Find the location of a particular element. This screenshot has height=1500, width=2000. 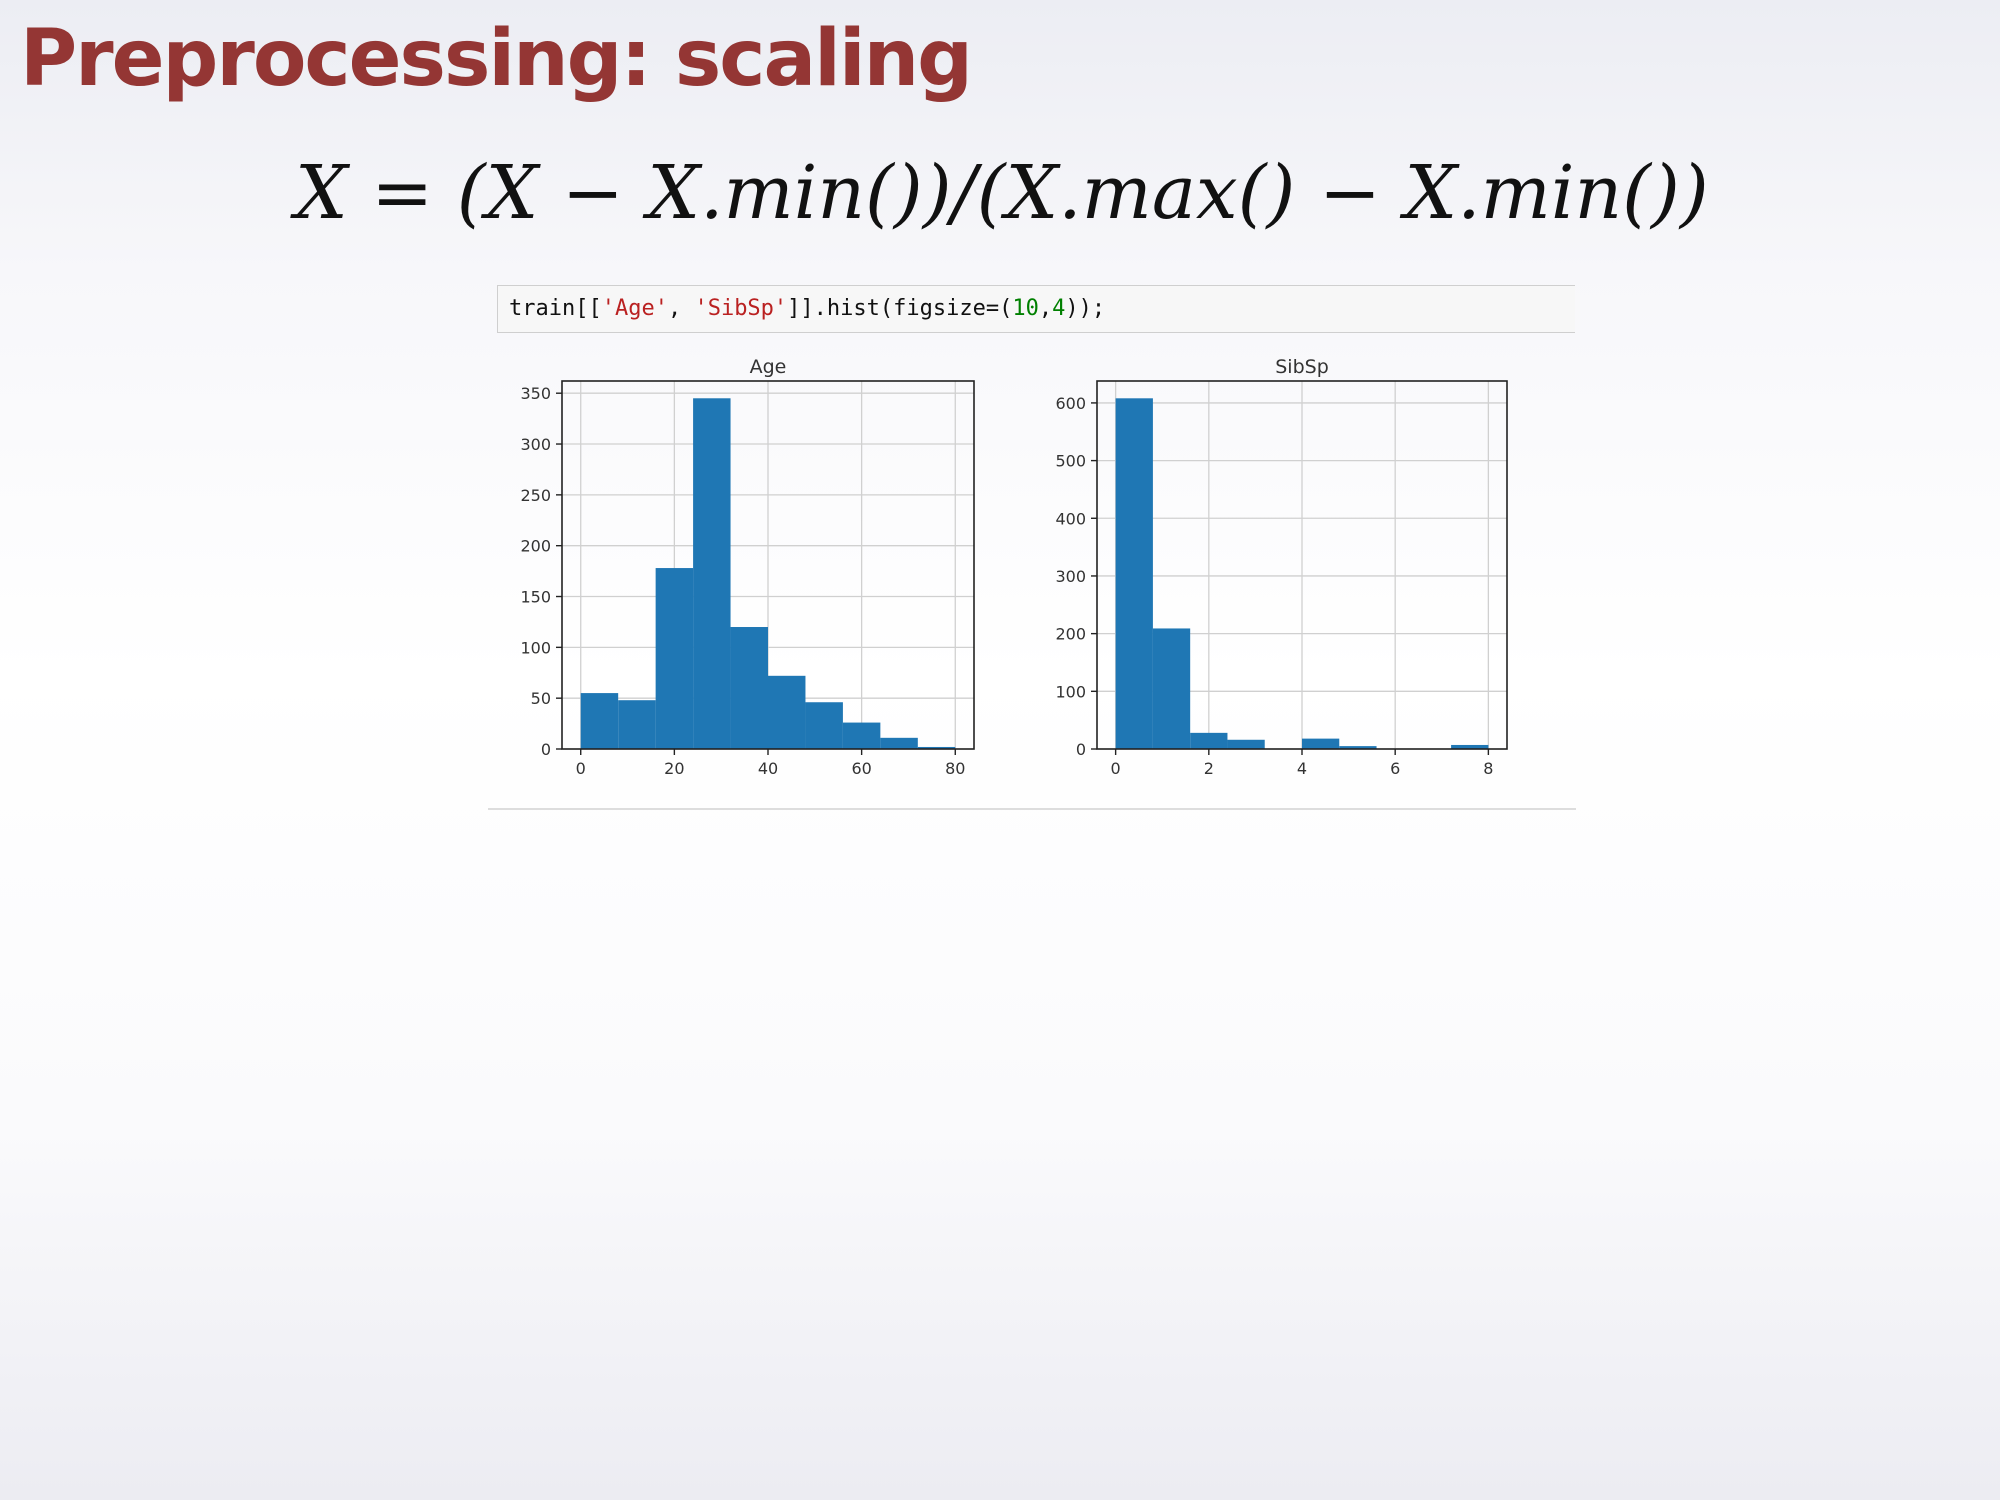

y-tick-label: 400 is located at coordinates (1070, 518).